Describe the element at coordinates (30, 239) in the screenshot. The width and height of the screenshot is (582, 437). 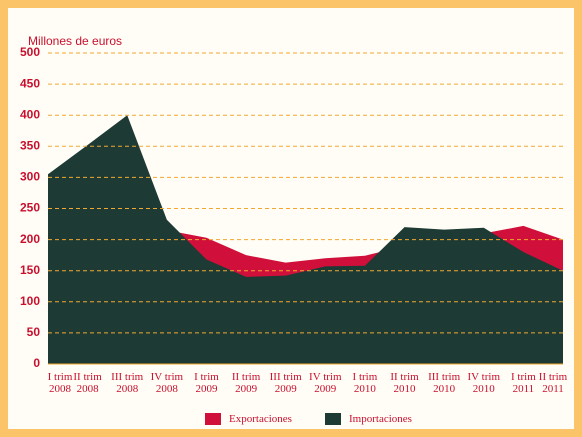
I see `y-tick-label: 200` at that location.